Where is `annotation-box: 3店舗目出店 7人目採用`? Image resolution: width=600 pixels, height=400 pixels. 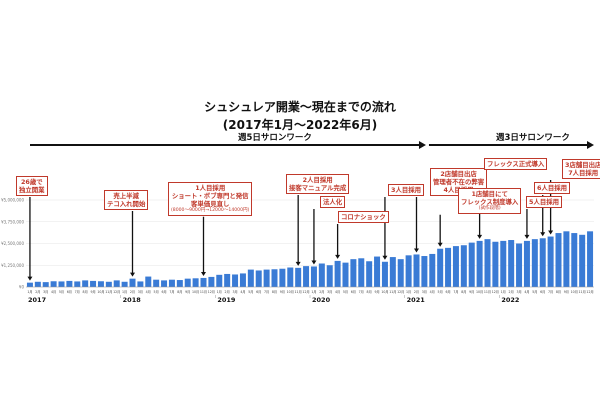 annotation-box: 3店舗目出店 7人目採用 is located at coordinates (581, 169).